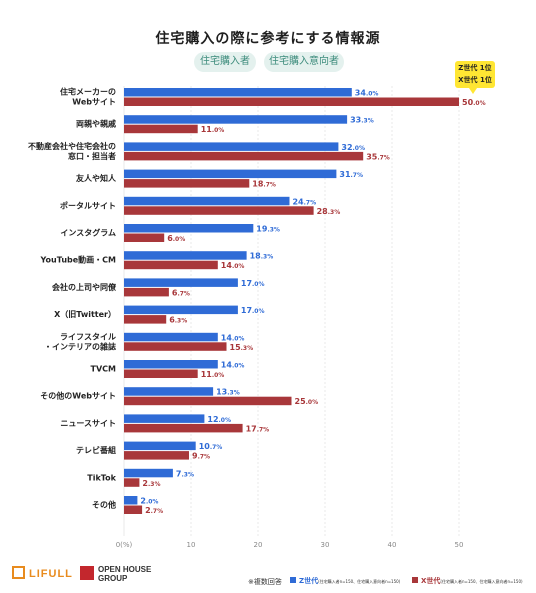  Describe the element at coordinates (378, 156) in the screenshot. I see `data-label: 35.7%` at that location.